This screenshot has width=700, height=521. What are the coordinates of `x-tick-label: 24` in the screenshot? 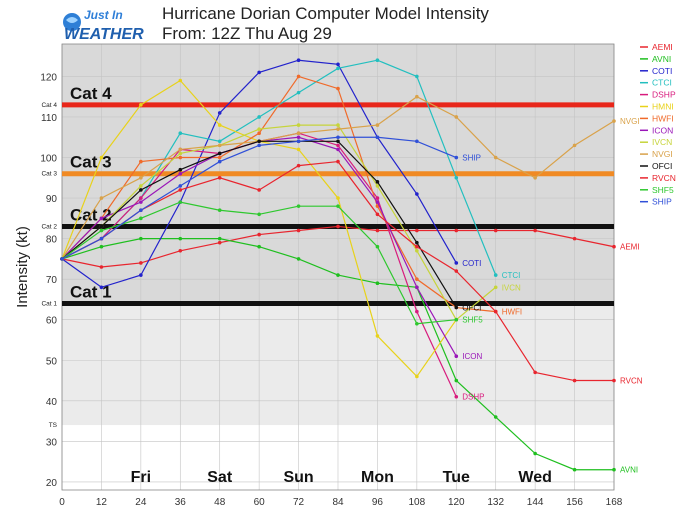 It's located at (141, 502).